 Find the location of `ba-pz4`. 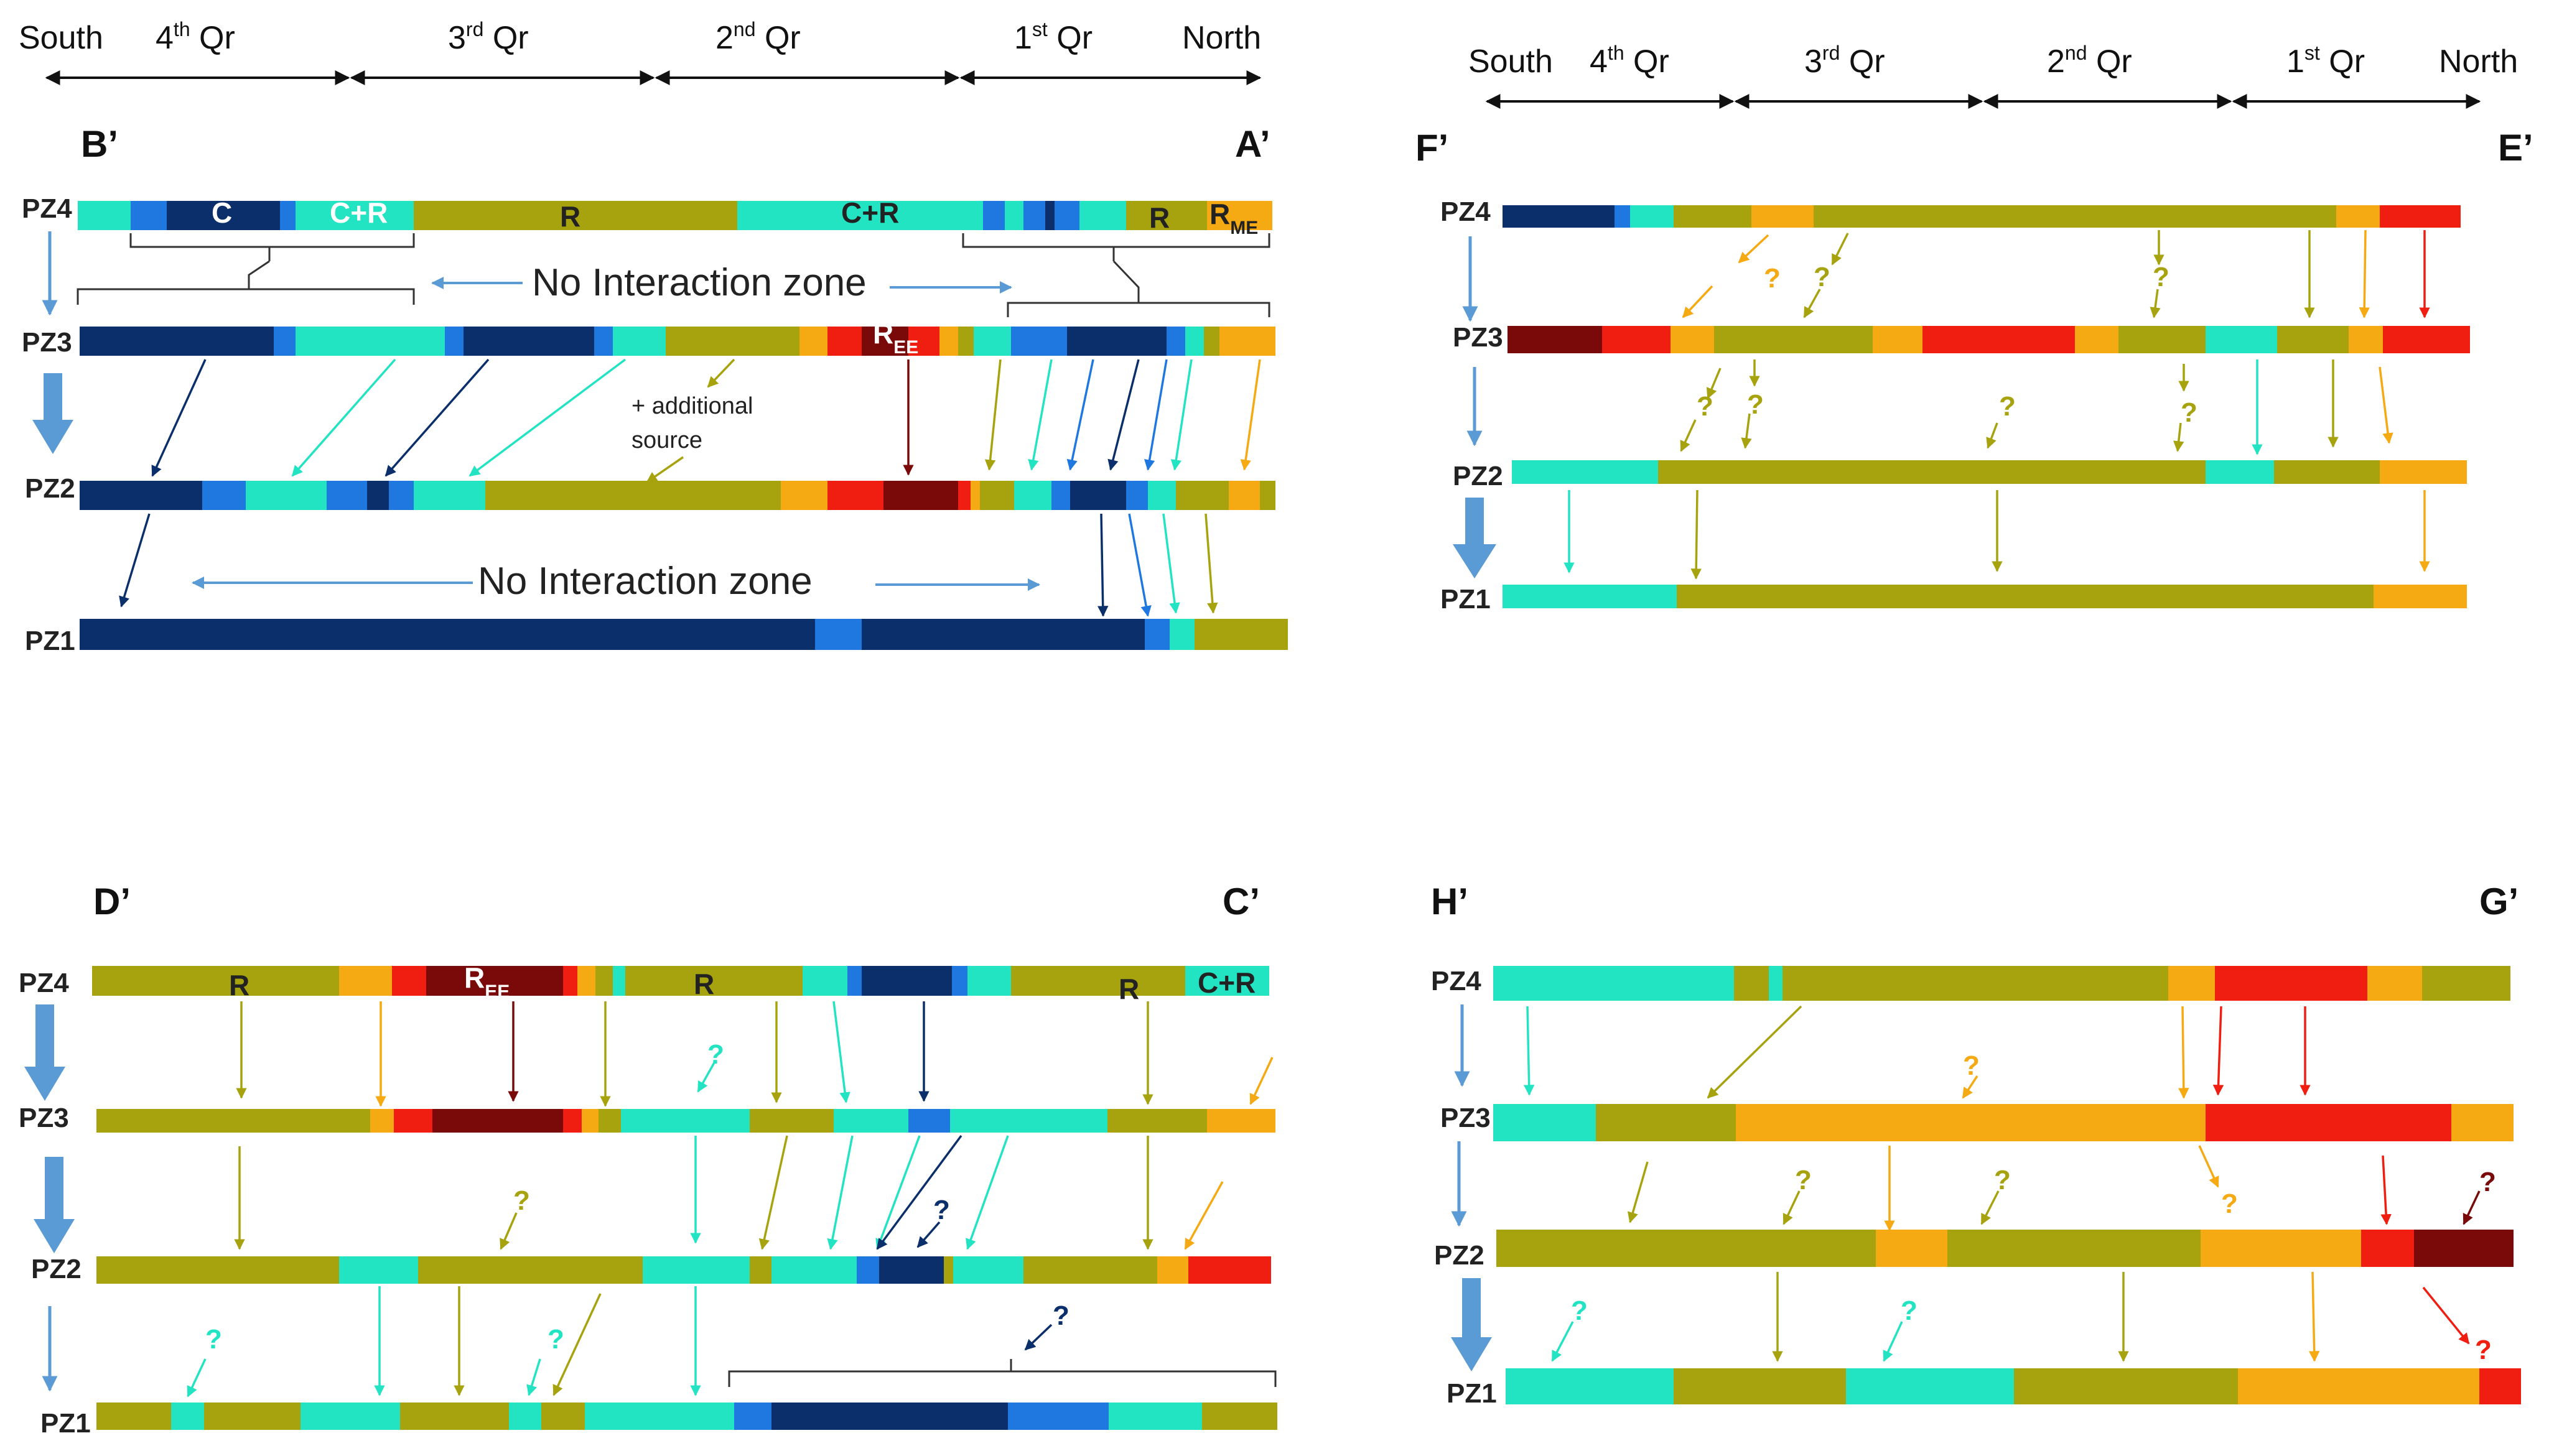

ba-pz4 is located at coordinates (675, 215).